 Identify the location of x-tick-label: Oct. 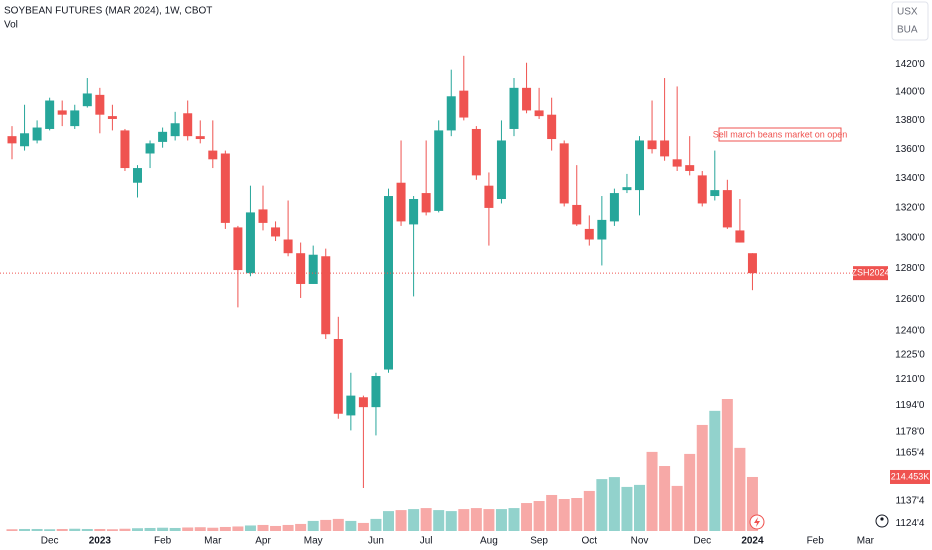
(590, 541).